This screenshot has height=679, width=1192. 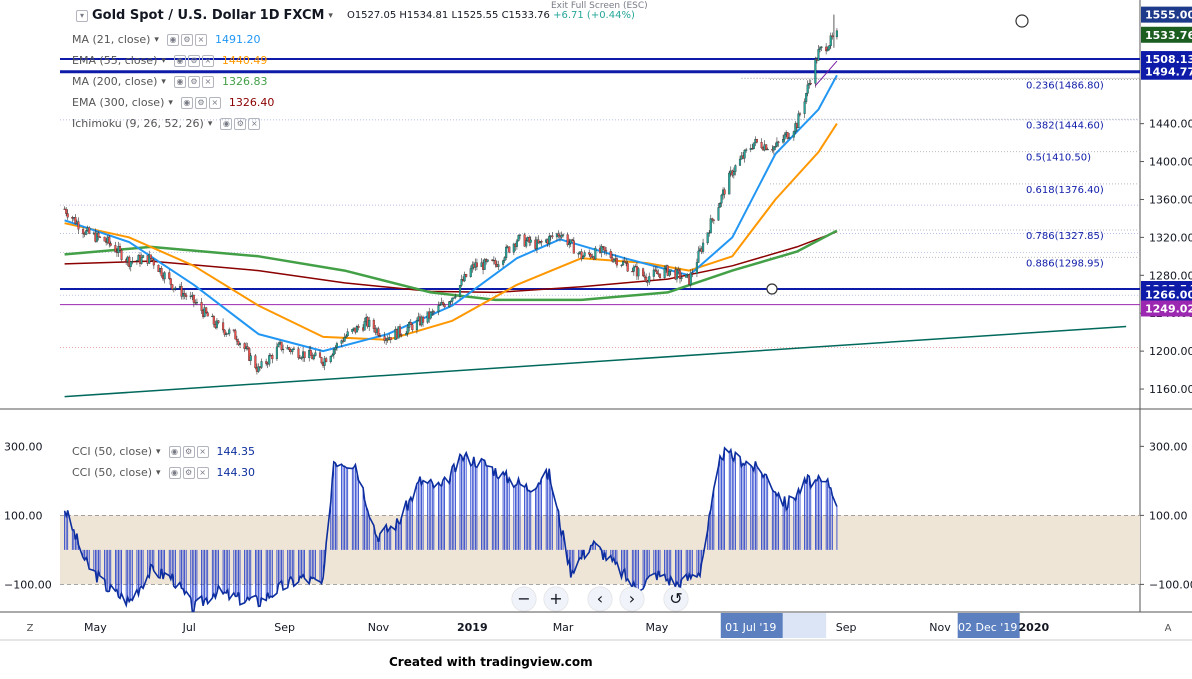 What do you see at coordinates (1170, 389) in the screenshot?
I see `price-tick-label: 1160.00` at bounding box center [1170, 389].